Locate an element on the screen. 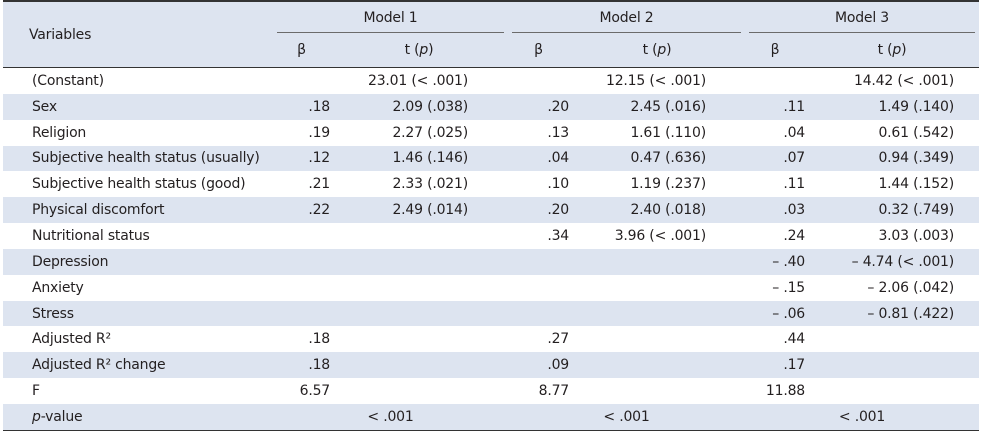 This screenshot has width=981, height=442. cell-beta-2: .10 is located at coordinates (558, 184).